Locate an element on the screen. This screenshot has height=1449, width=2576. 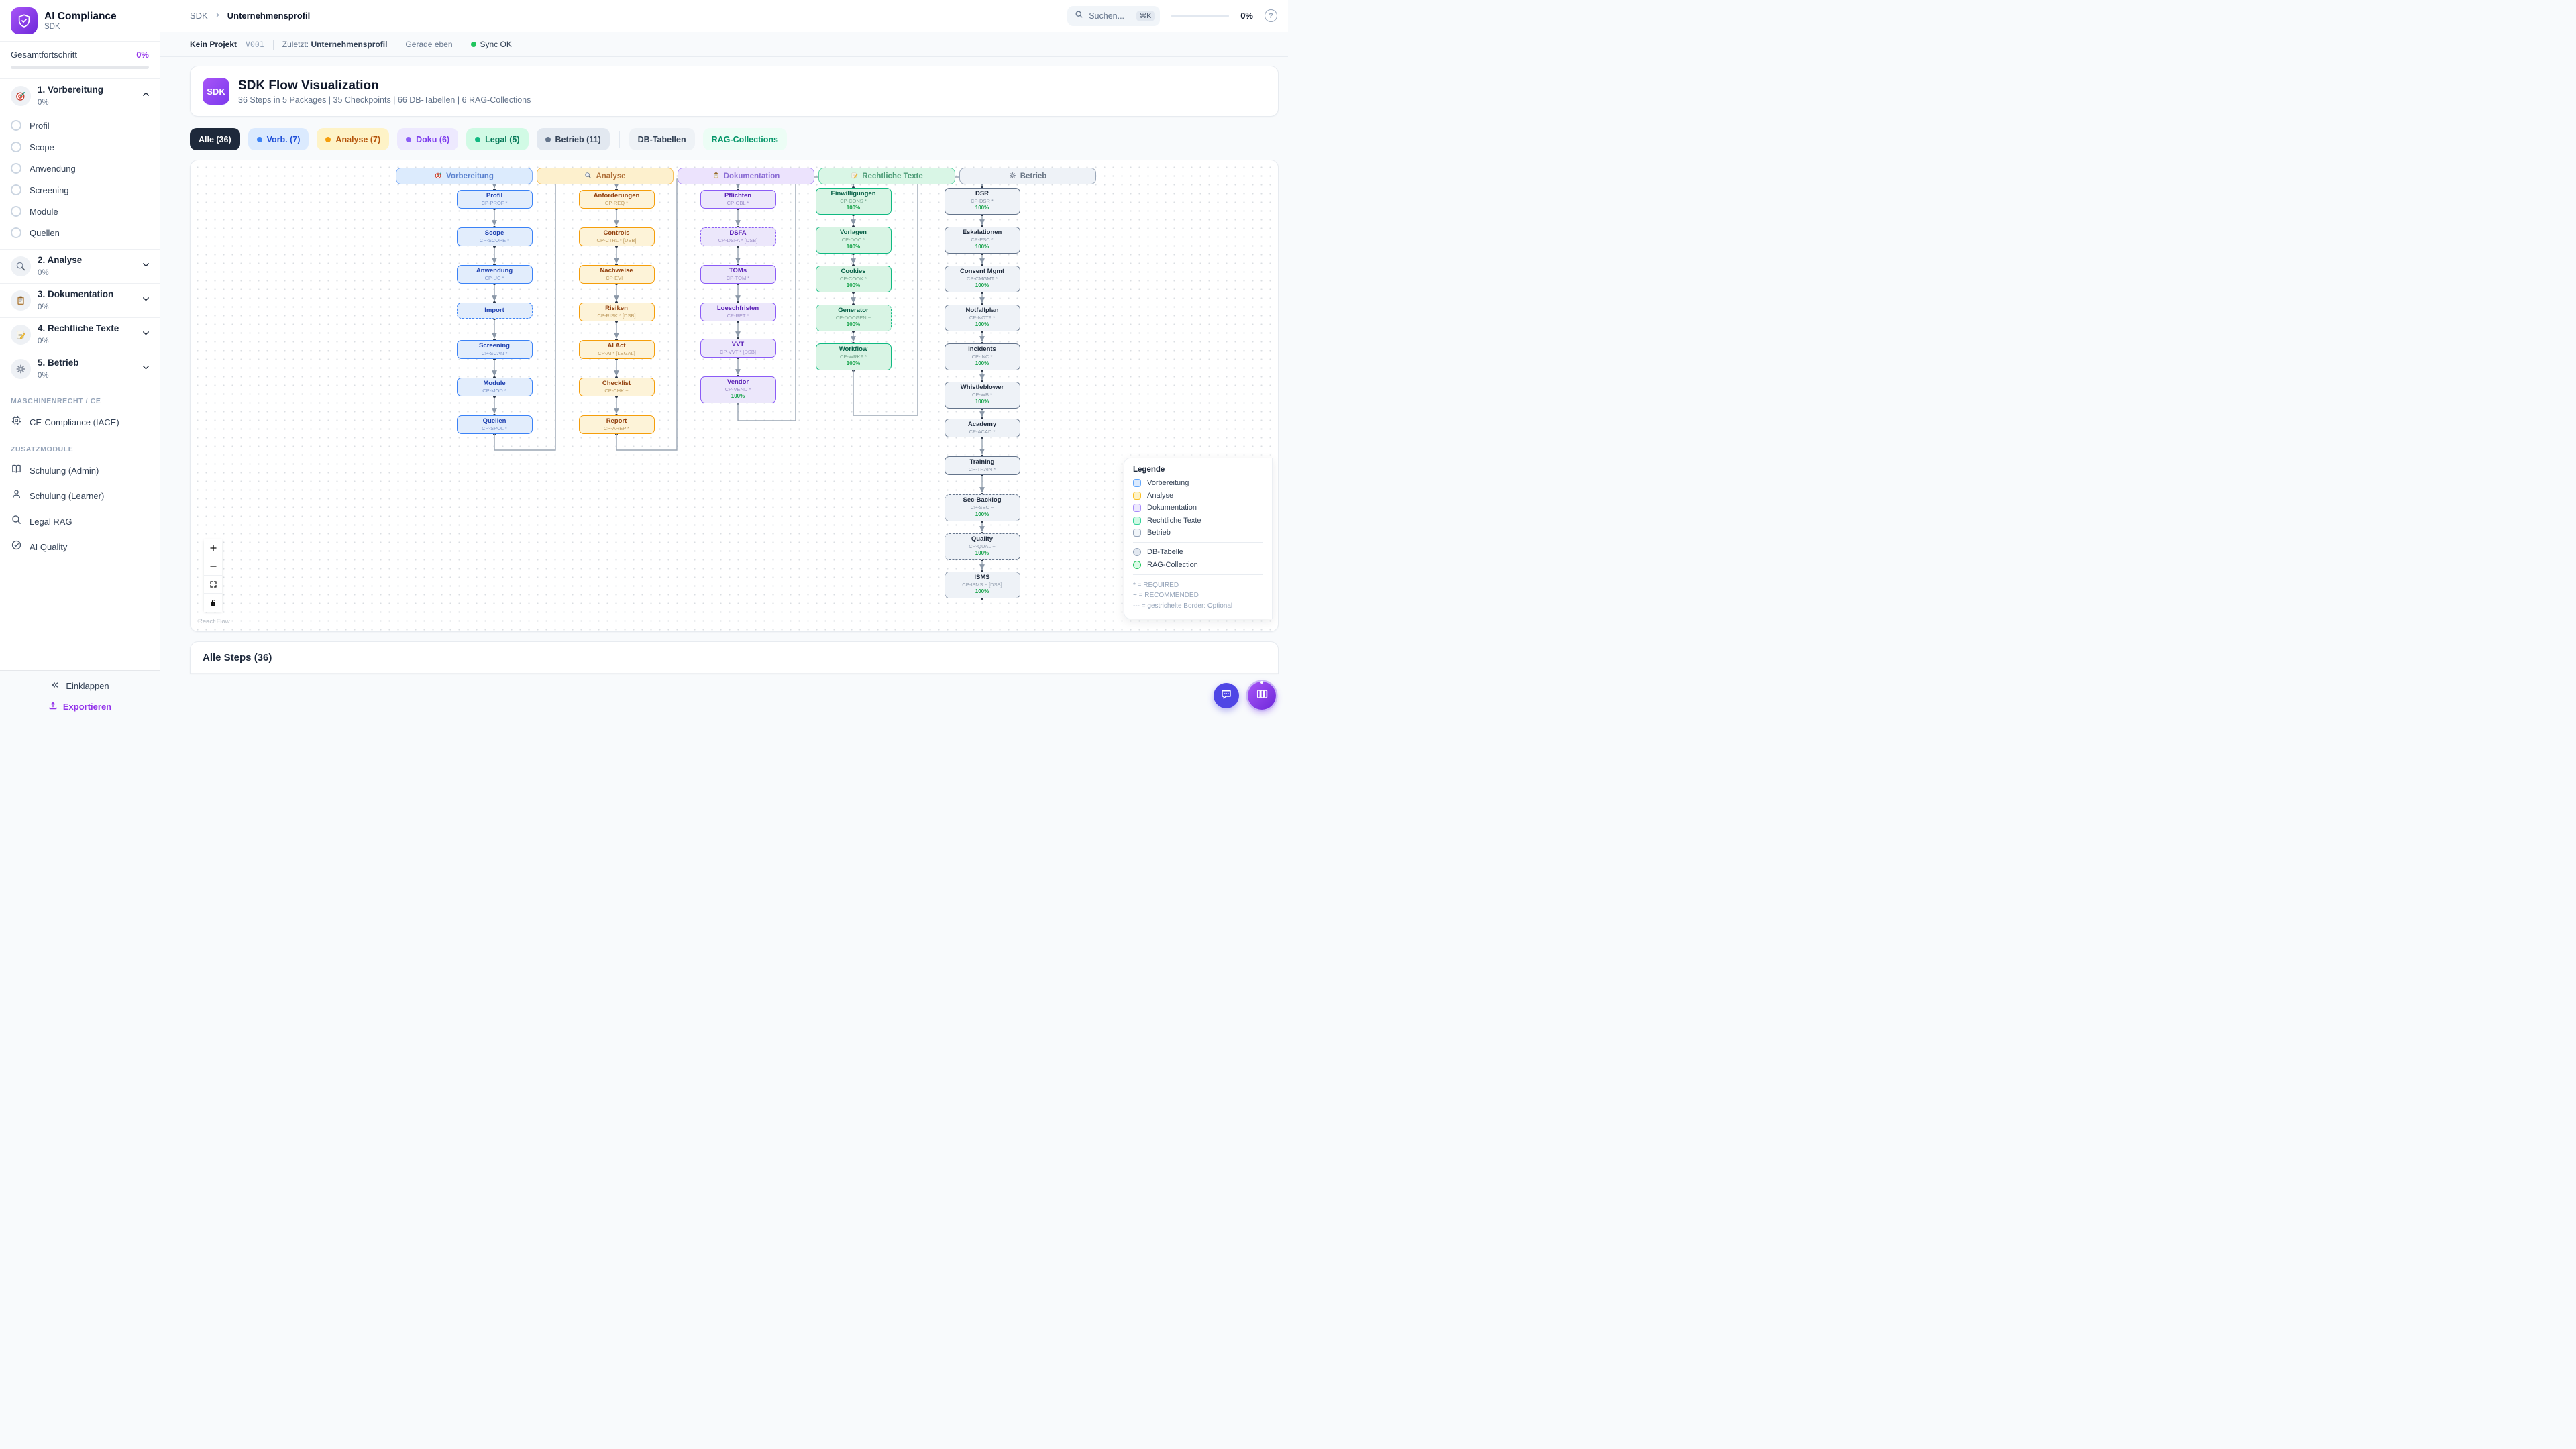
flow-node-academy: Academy CP-ACAD * is located at coordinates (982, 428).